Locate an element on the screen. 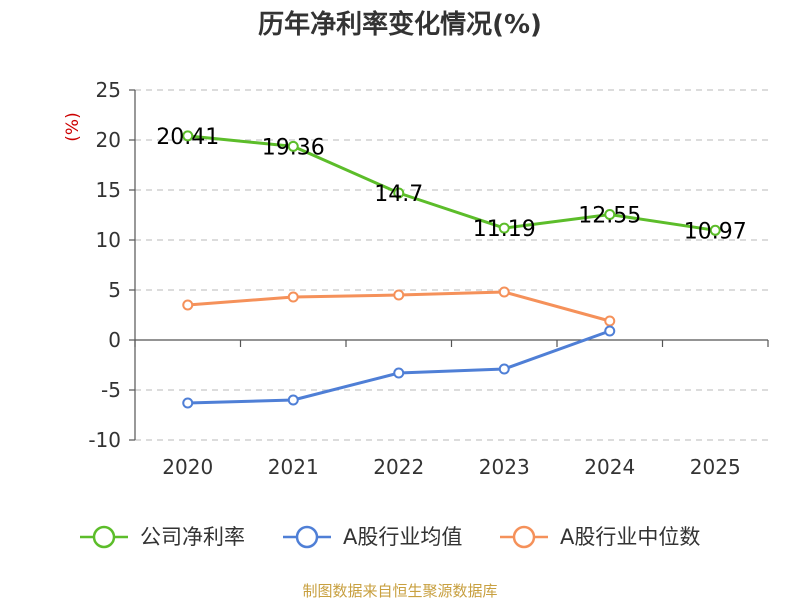 The height and width of the screenshot is (600, 800). data-label: 19.36 is located at coordinates (293, 147).